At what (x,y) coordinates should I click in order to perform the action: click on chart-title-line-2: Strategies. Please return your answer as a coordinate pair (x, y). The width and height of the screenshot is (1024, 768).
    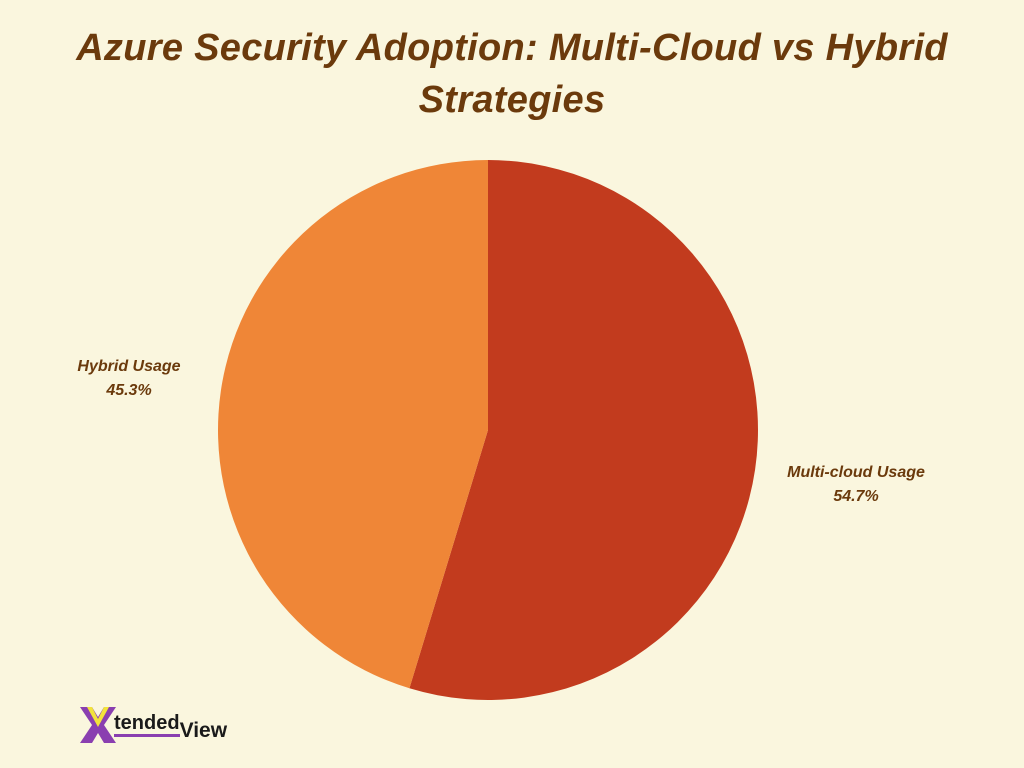
    Looking at the image, I should click on (512, 100).